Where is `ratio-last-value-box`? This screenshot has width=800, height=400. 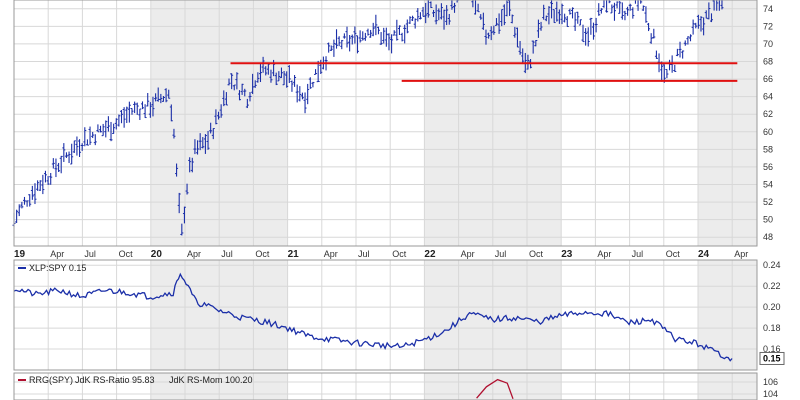 ratio-last-value-box is located at coordinates (772, 358).